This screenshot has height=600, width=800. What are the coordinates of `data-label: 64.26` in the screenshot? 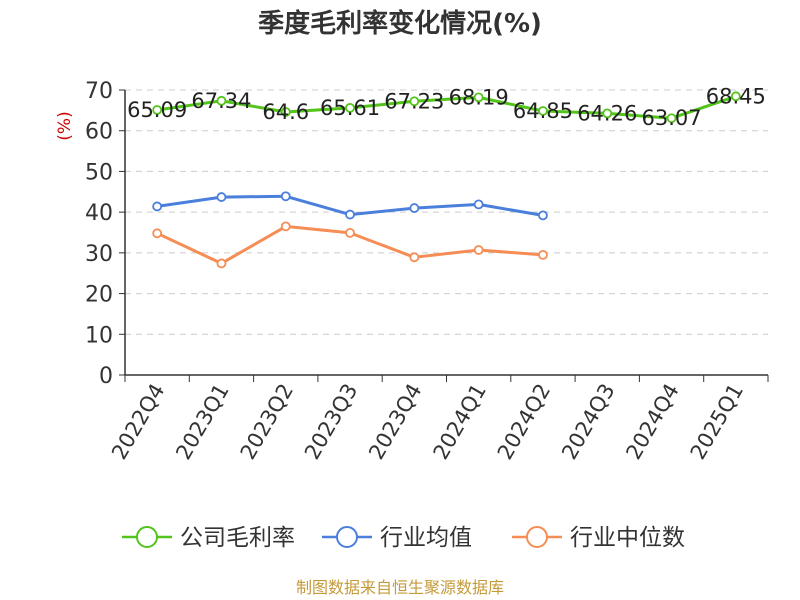 It's located at (607, 113).